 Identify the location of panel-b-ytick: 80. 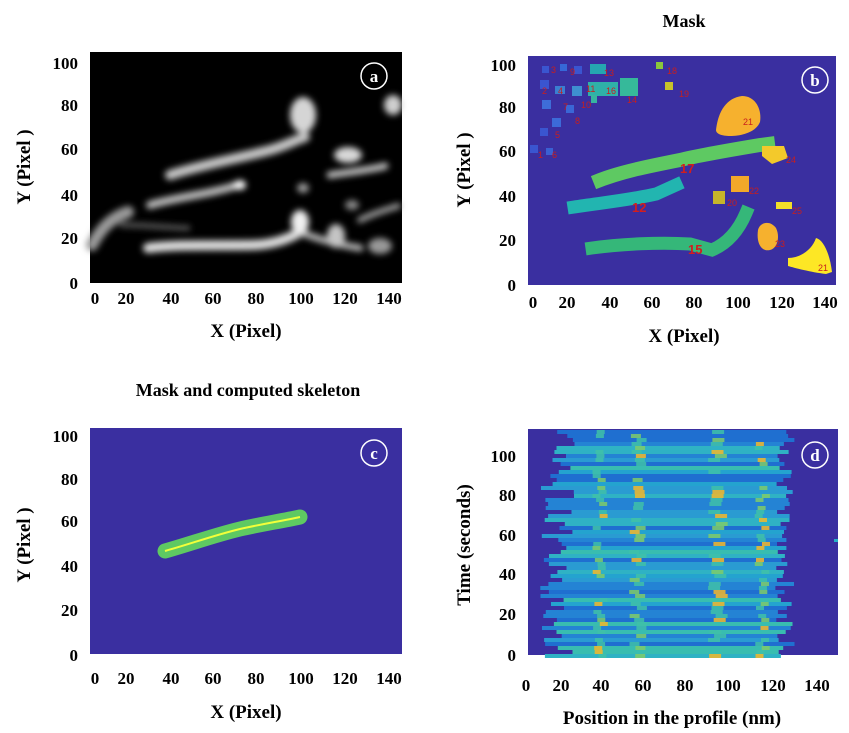
(507, 107).